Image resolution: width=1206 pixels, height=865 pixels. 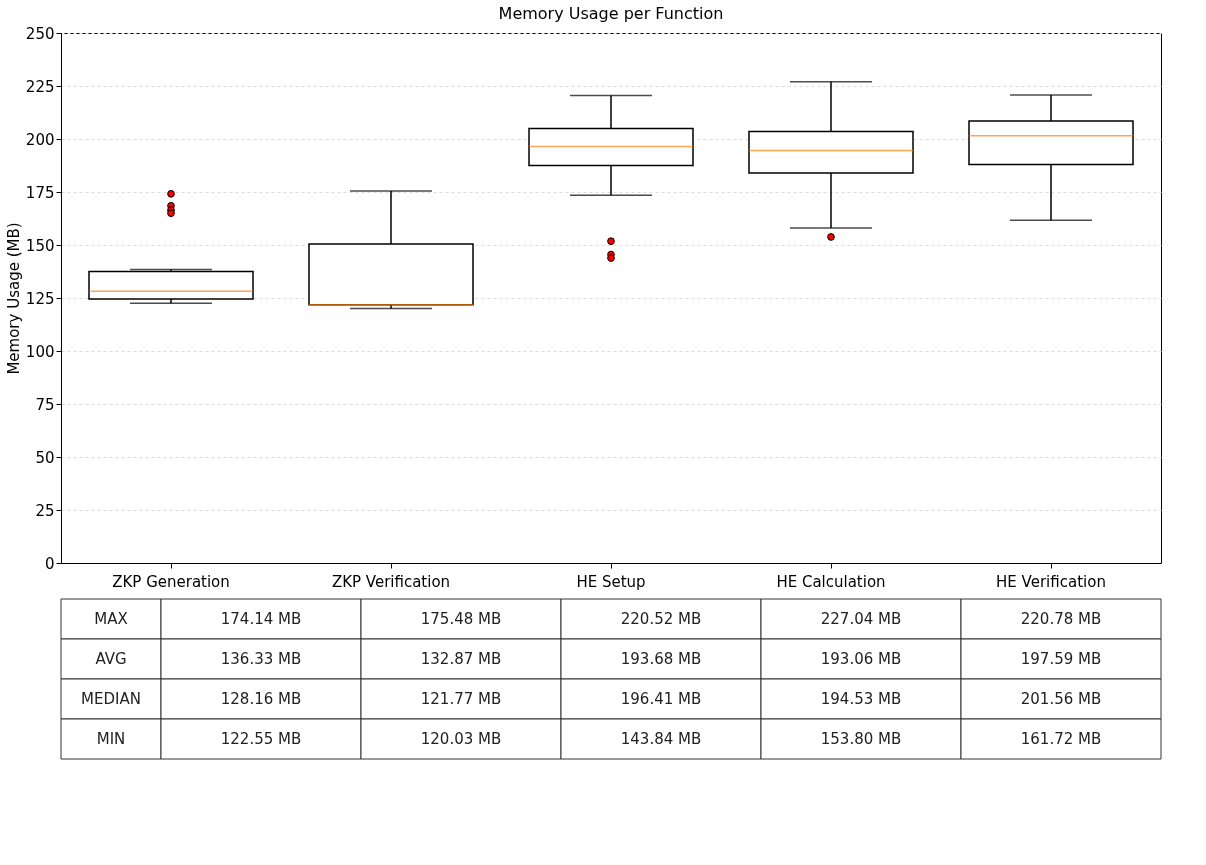 What do you see at coordinates (861, 659) in the screenshot?
I see `text: 193.06 MB` at bounding box center [861, 659].